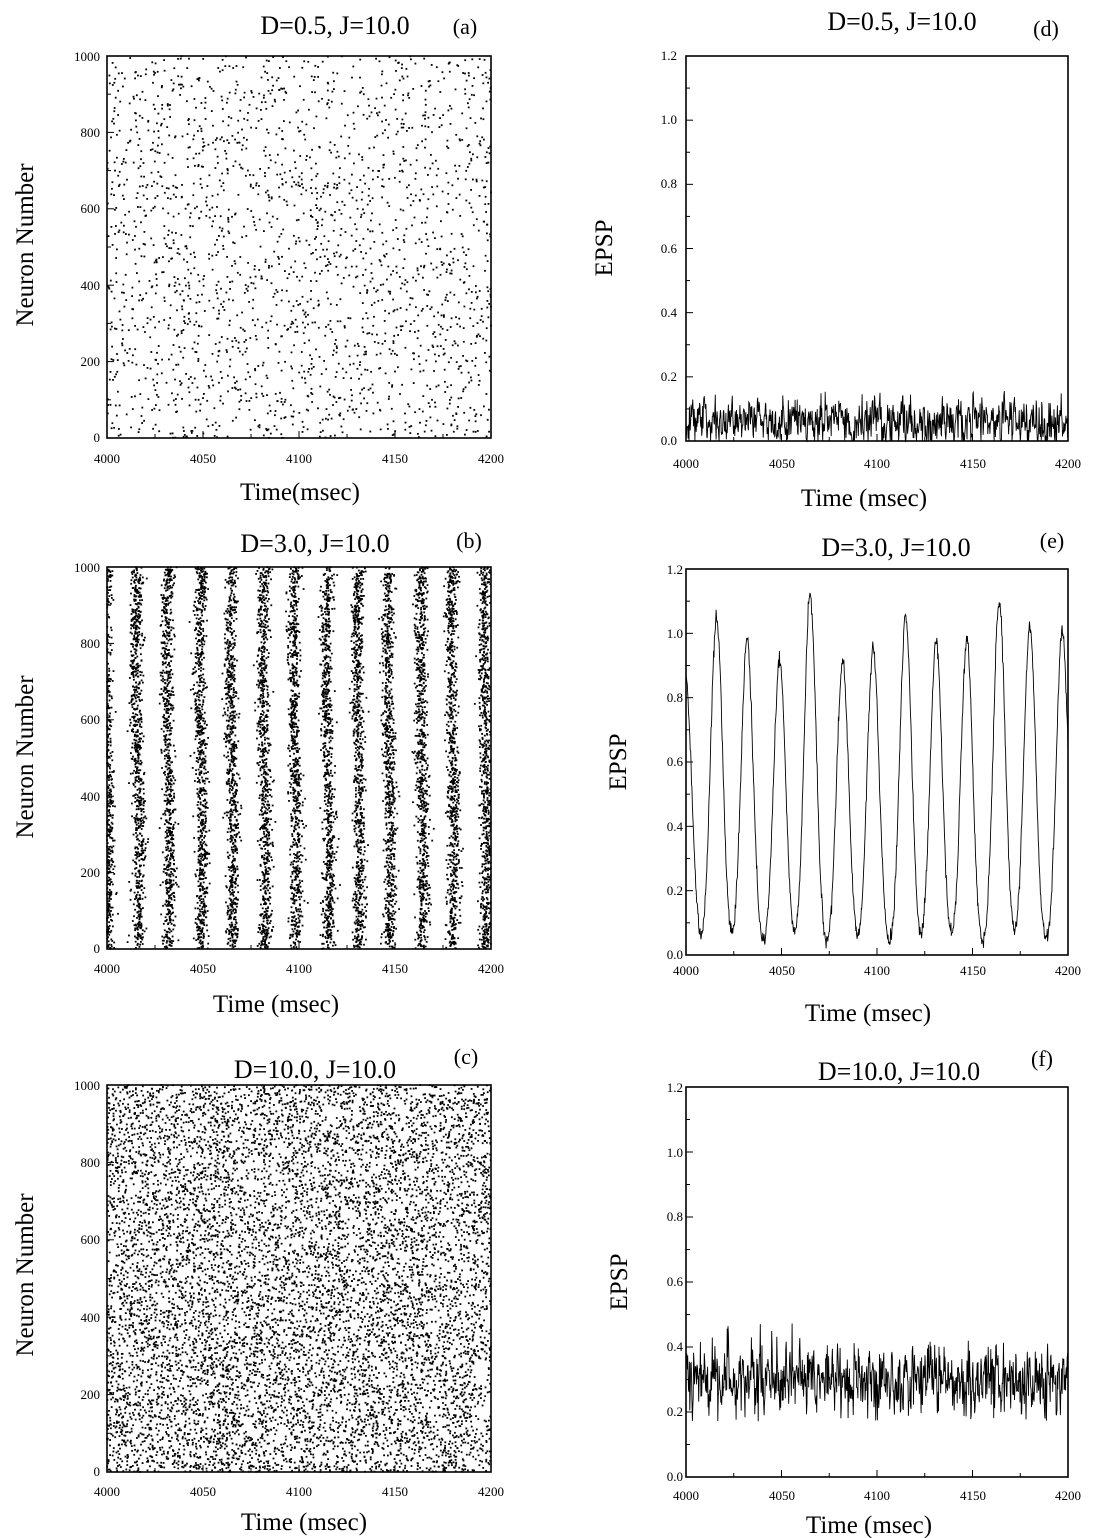 The image size is (1100, 1538). What do you see at coordinates (395, 458) in the screenshot?
I see `panel-a-xtick-label: 4150` at bounding box center [395, 458].